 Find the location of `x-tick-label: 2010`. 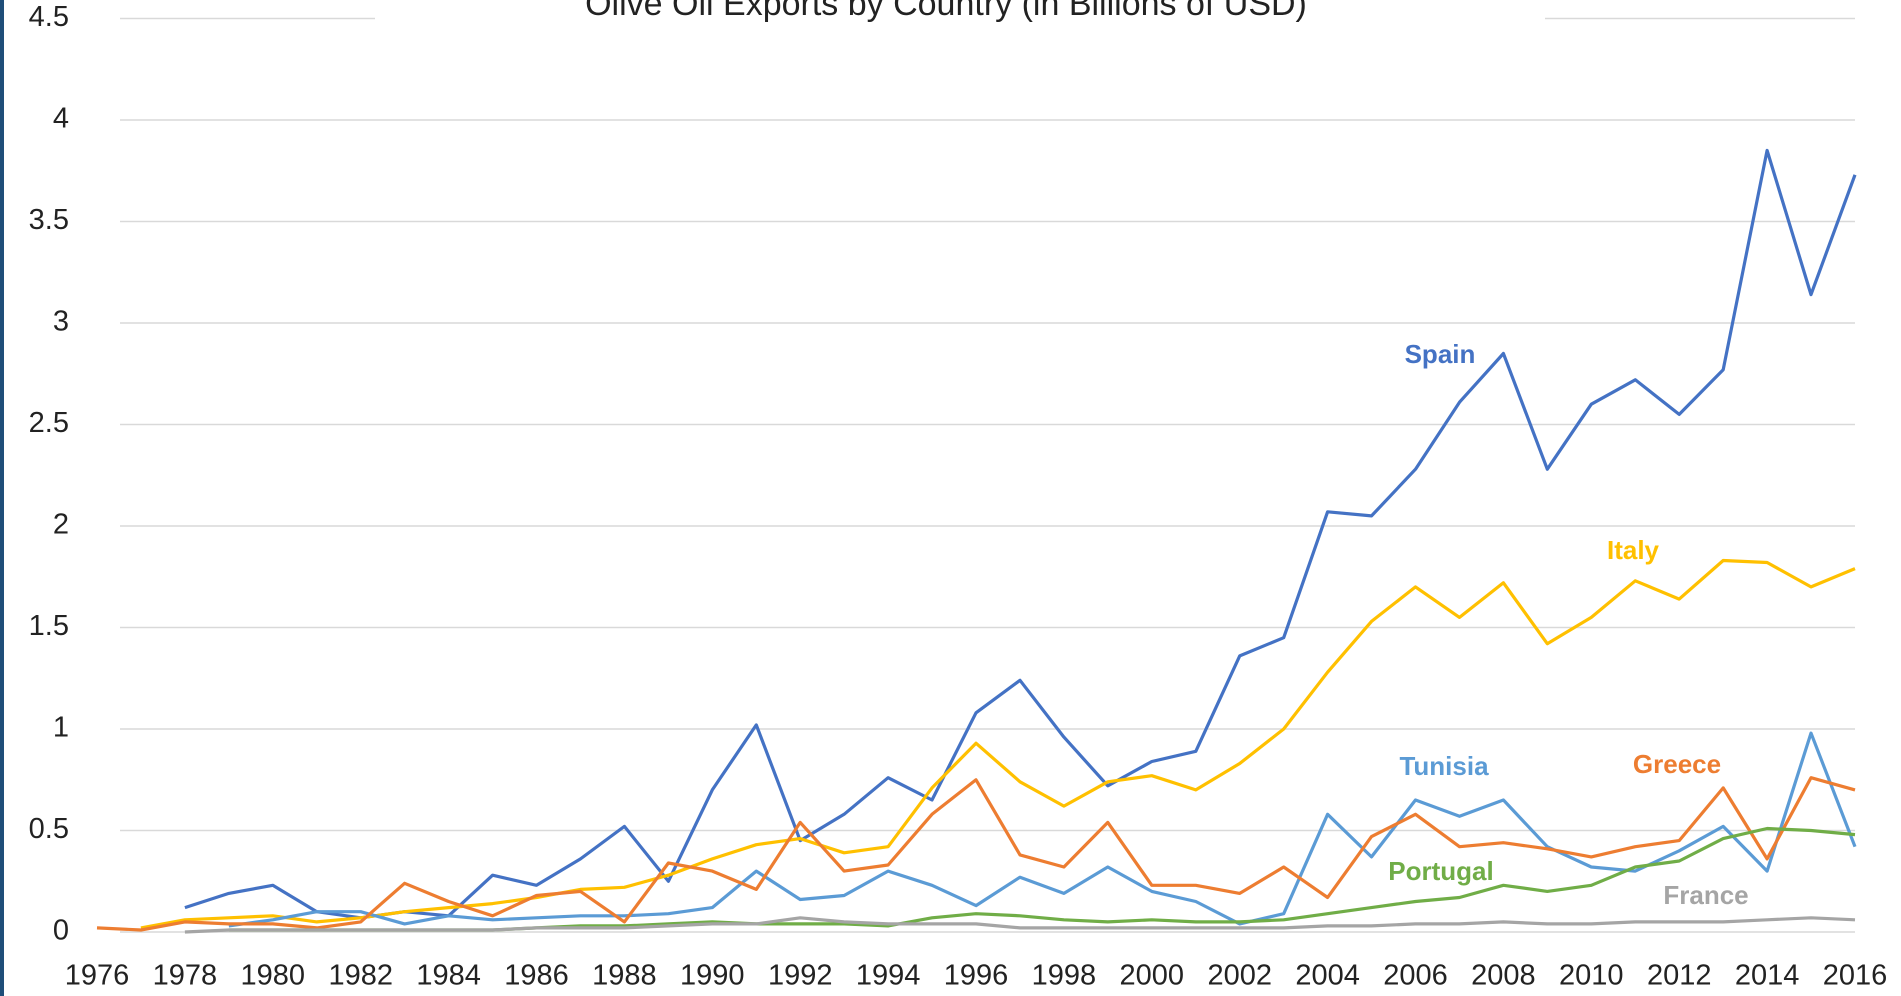

x-tick-label: 2010 is located at coordinates (1591, 976).